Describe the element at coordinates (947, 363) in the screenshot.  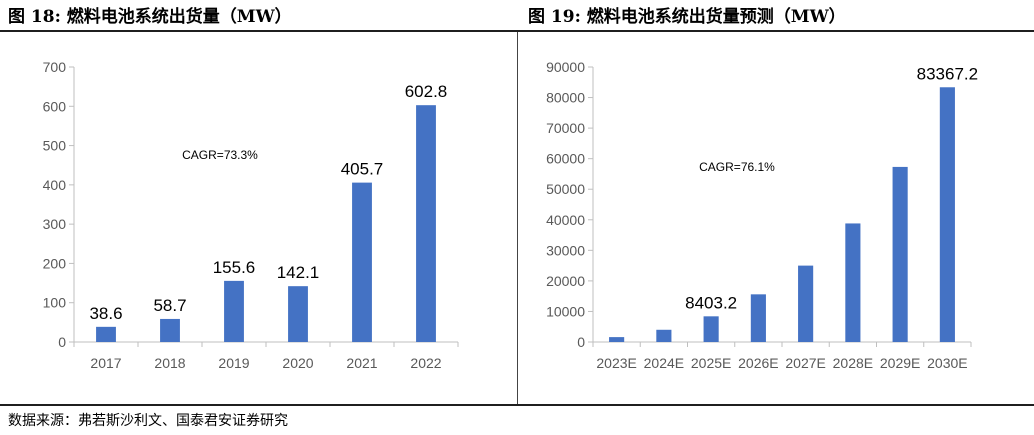
I see `x-tick-label: 2030E` at that location.